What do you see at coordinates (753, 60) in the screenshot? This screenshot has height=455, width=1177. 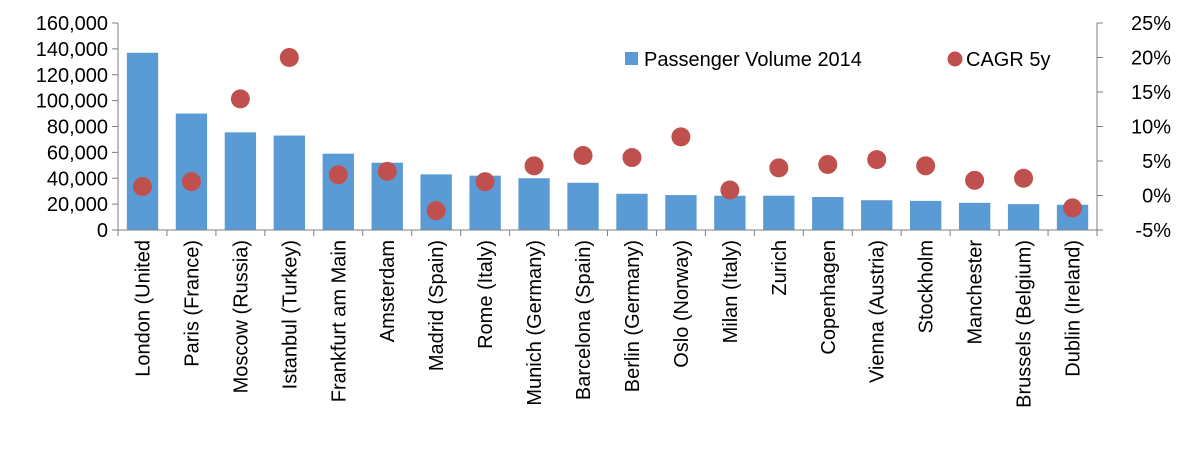 I see `legend-label-bar: Passenger Volume 2014` at bounding box center [753, 60].